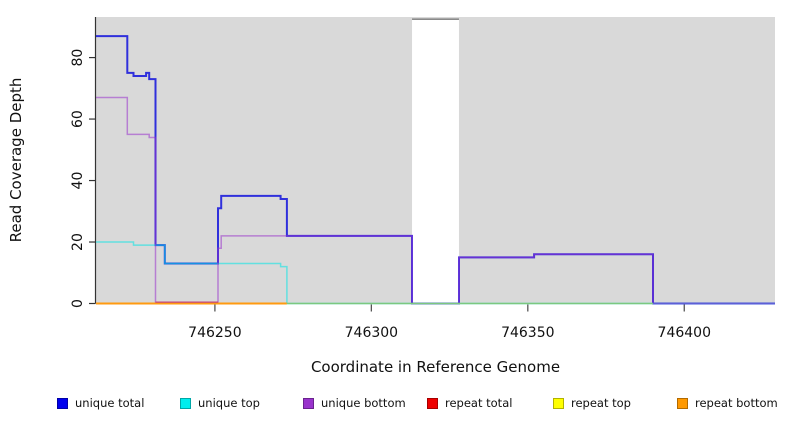  What do you see at coordinates (78, 242) in the screenshot?
I see `y-tick-label: 20` at bounding box center [78, 242].